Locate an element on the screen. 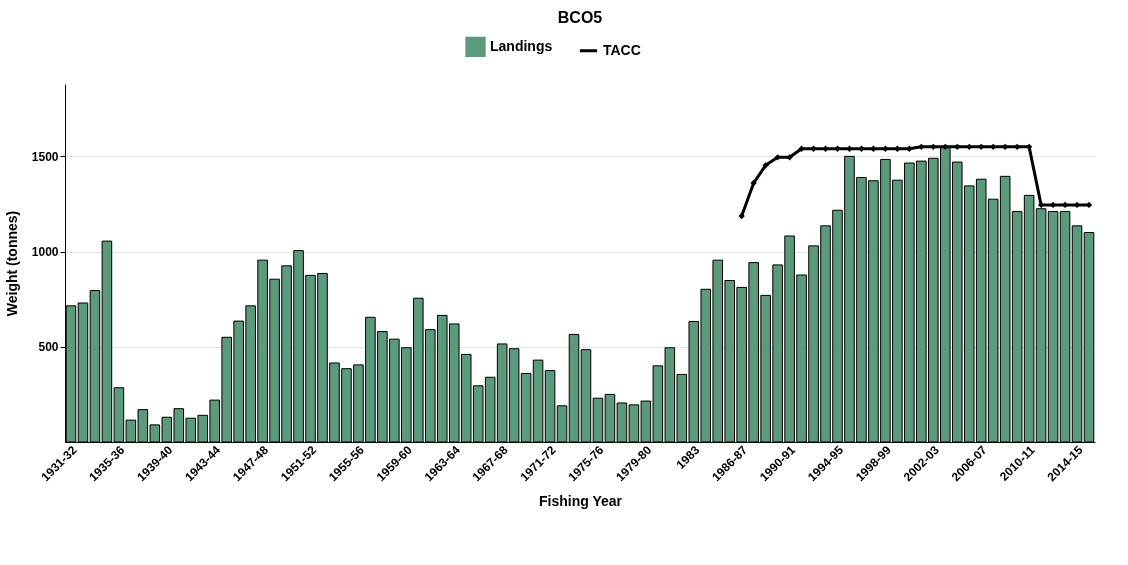 Image resolution: width=1128 pixels, height=565 pixels. legend-label: Landings is located at coordinates (521, 45).